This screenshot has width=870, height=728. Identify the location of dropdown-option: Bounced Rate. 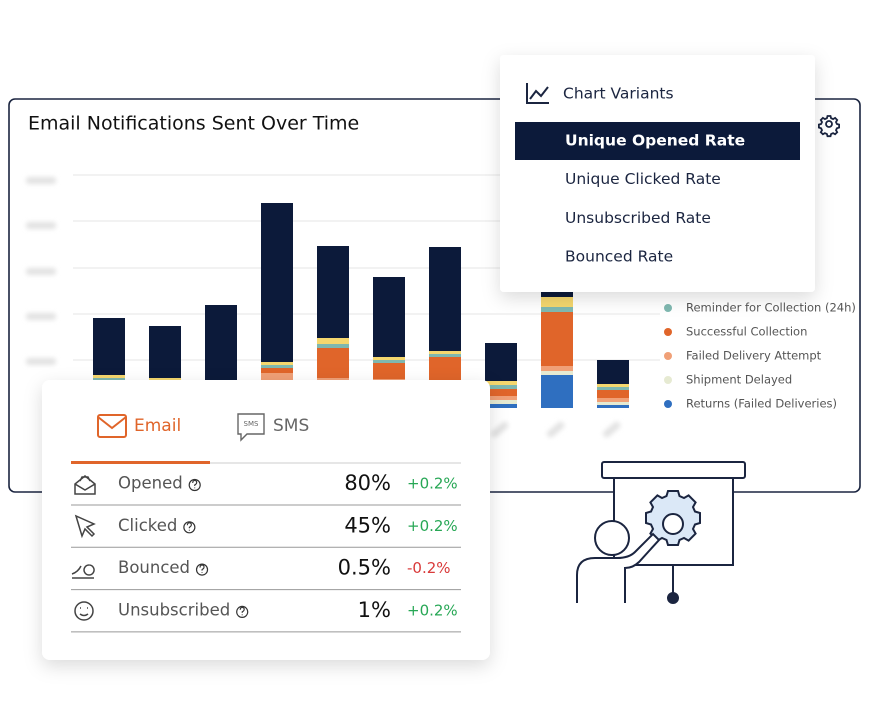
(619, 257).